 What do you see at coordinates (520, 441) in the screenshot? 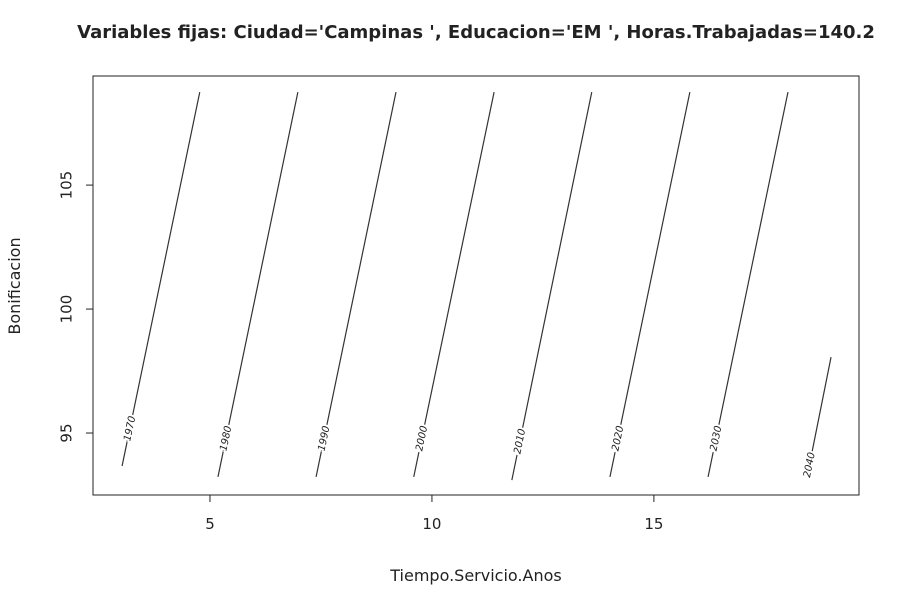
I see `contour-label: 2010` at bounding box center [520, 441].